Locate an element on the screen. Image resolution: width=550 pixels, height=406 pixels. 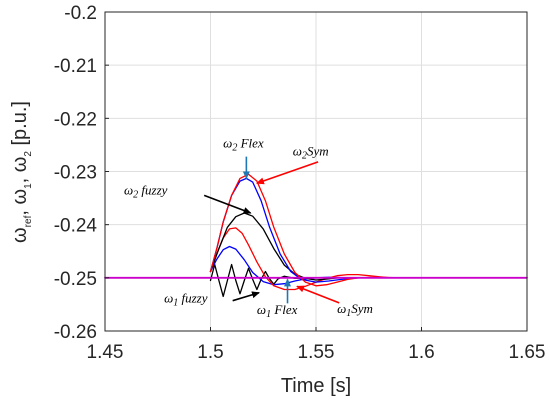
y-tick-label: -0.25 is located at coordinates (75, 279).